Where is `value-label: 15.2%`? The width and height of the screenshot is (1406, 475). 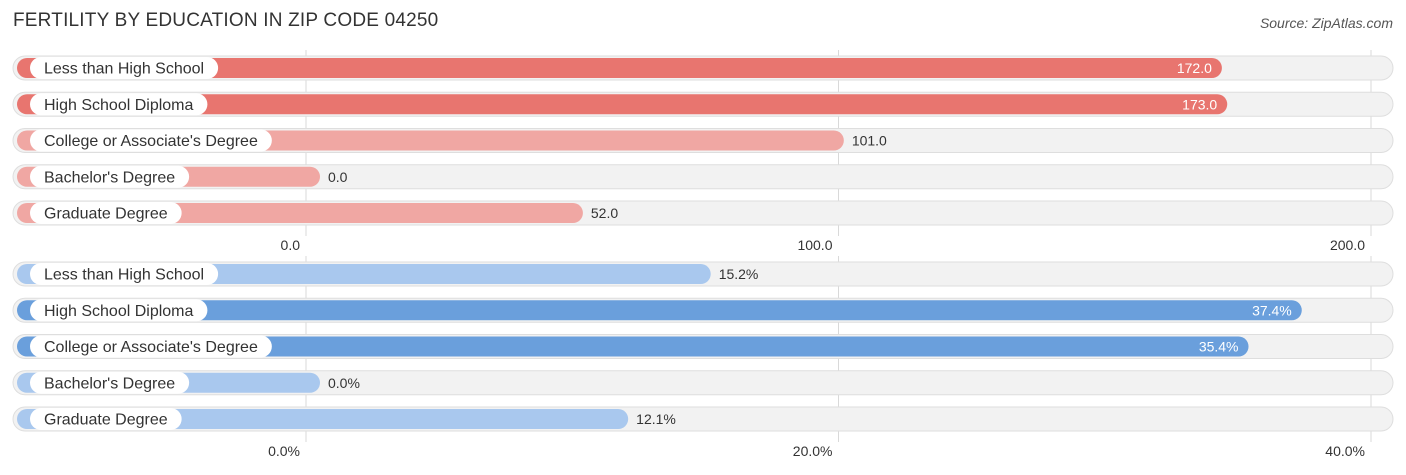 value-label: 15.2% is located at coordinates (739, 274).